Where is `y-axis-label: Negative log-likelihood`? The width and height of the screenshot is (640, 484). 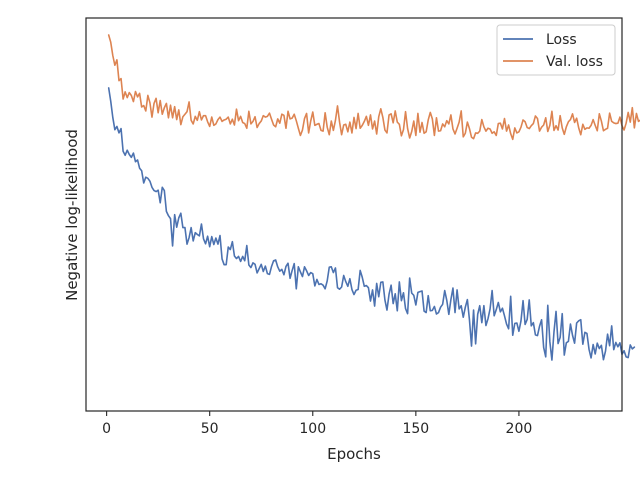 y-axis-label: Negative log-likelihood is located at coordinates (72, 215).